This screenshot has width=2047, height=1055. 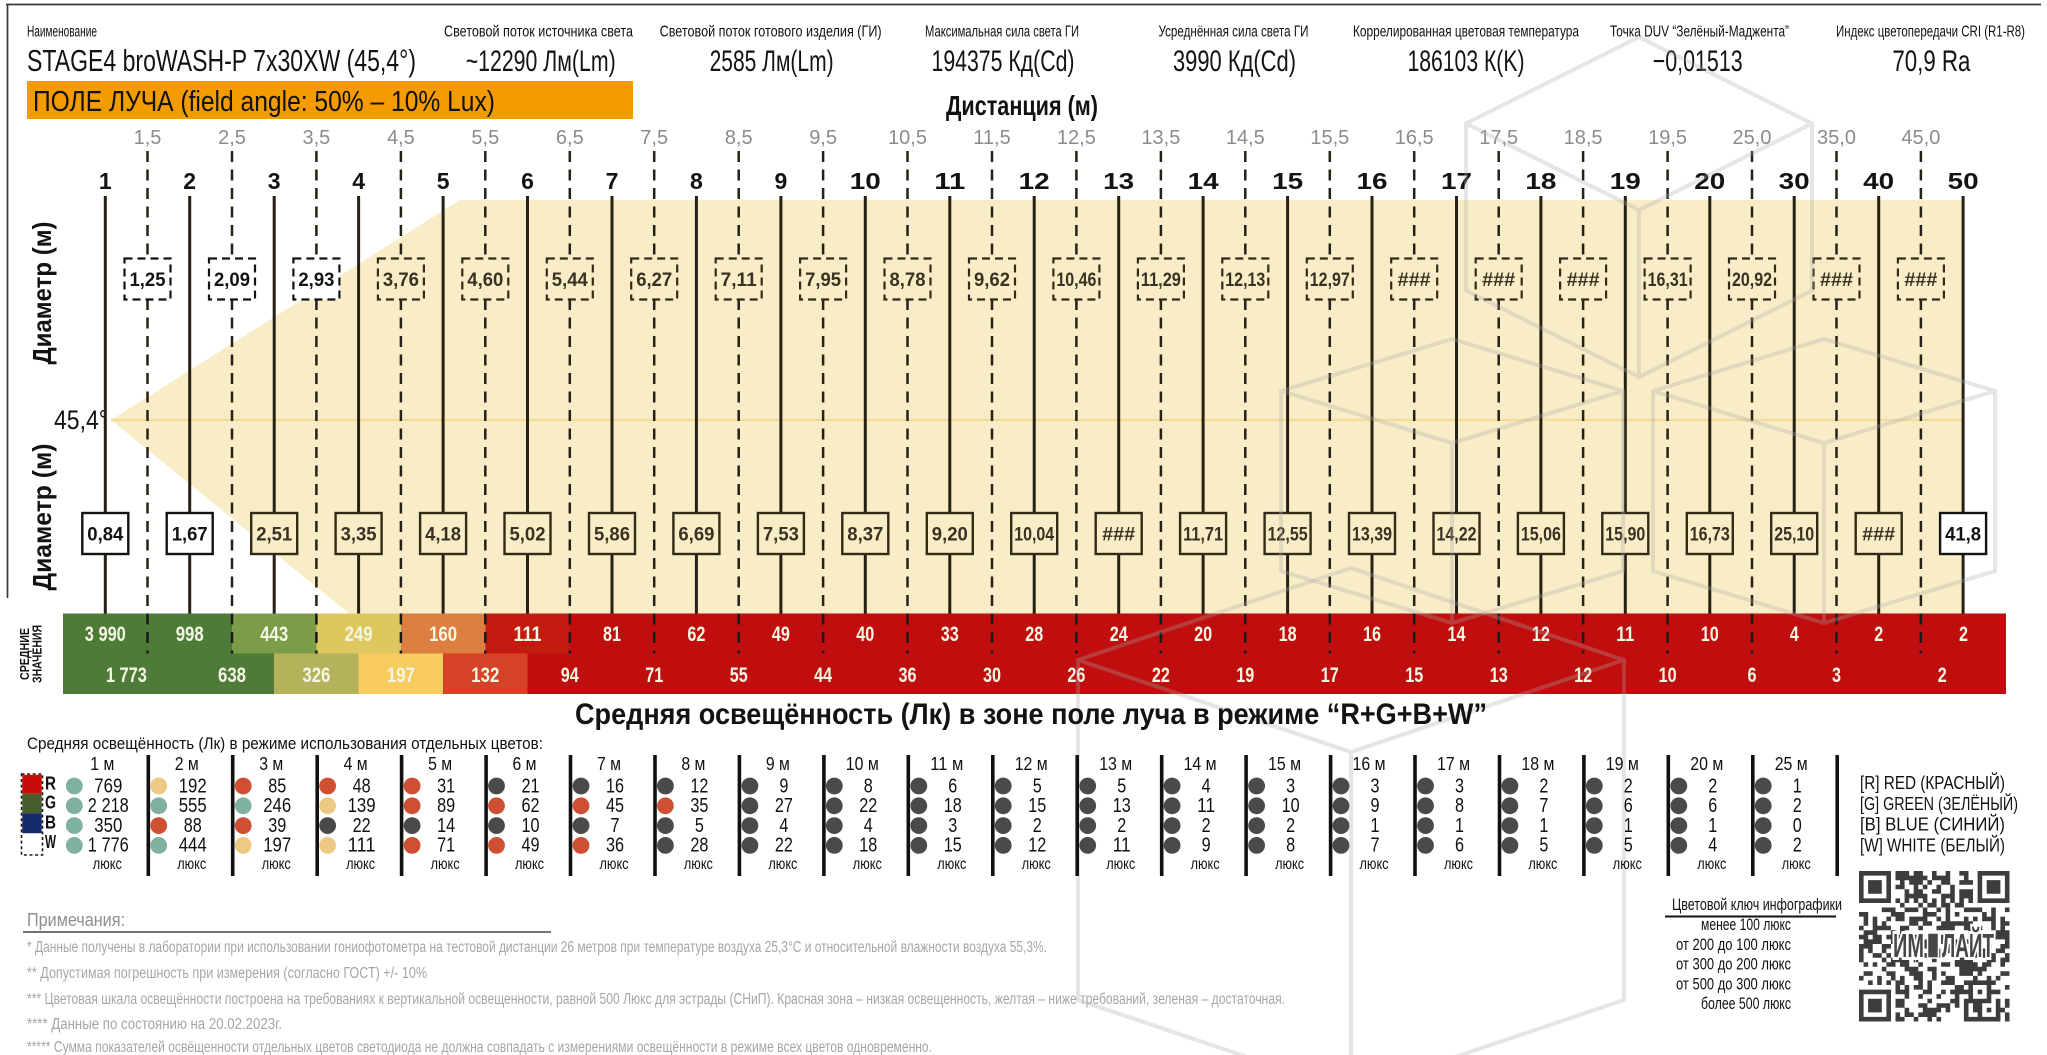 I want to click on svg-text: 197, so click(x=277, y=846).